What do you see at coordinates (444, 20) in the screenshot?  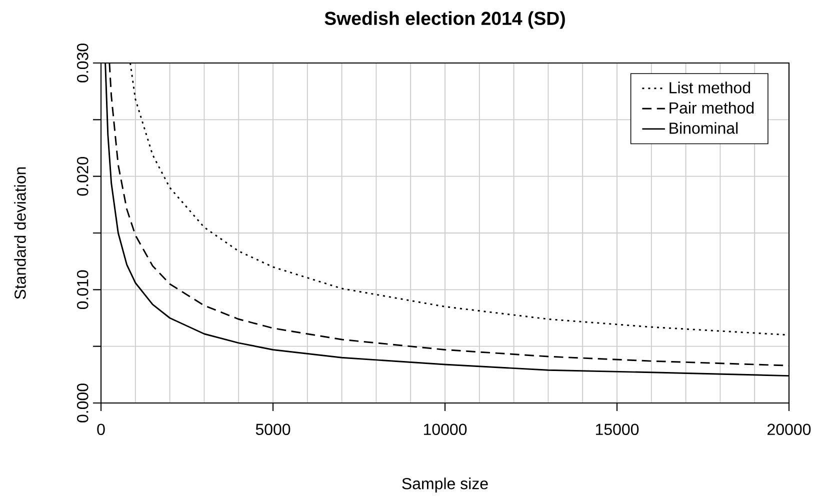 I see `chart-title: Swedish election 2014 (SD)` at bounding box center [444, 20].